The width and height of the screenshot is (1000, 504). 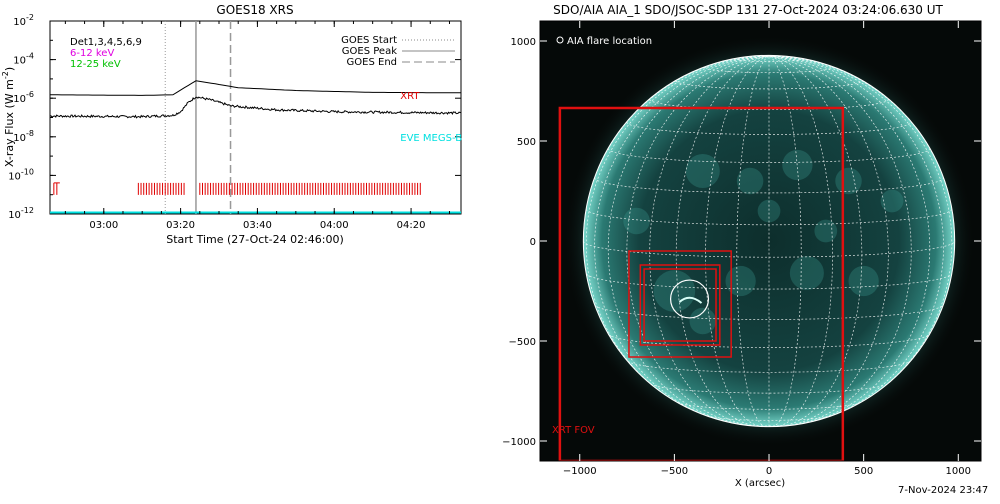 What do you see at coordinates (573, 430) in the screenshot?
I see `xrt-fov-label: XRT FOV` at bounding box center [573, 430].